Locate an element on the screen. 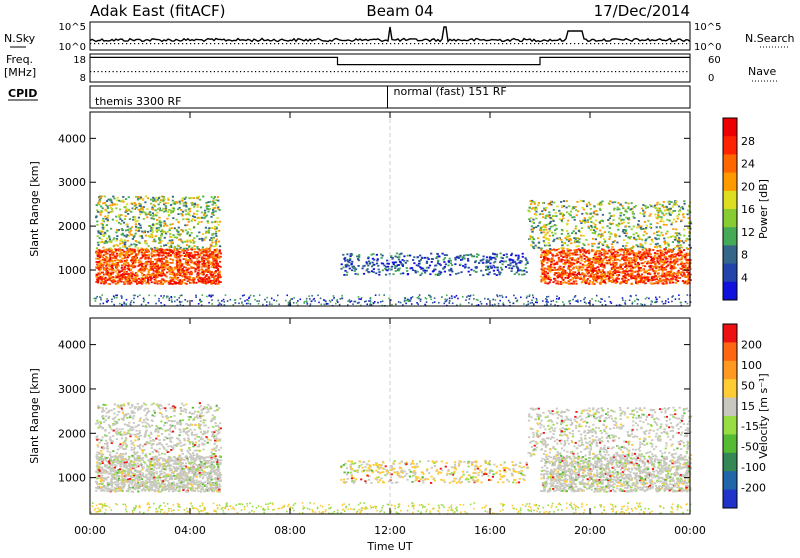 This screenshot has height=558, width=800. radar-title: Adak East (fitACF) is located at coordinates (157, 11).